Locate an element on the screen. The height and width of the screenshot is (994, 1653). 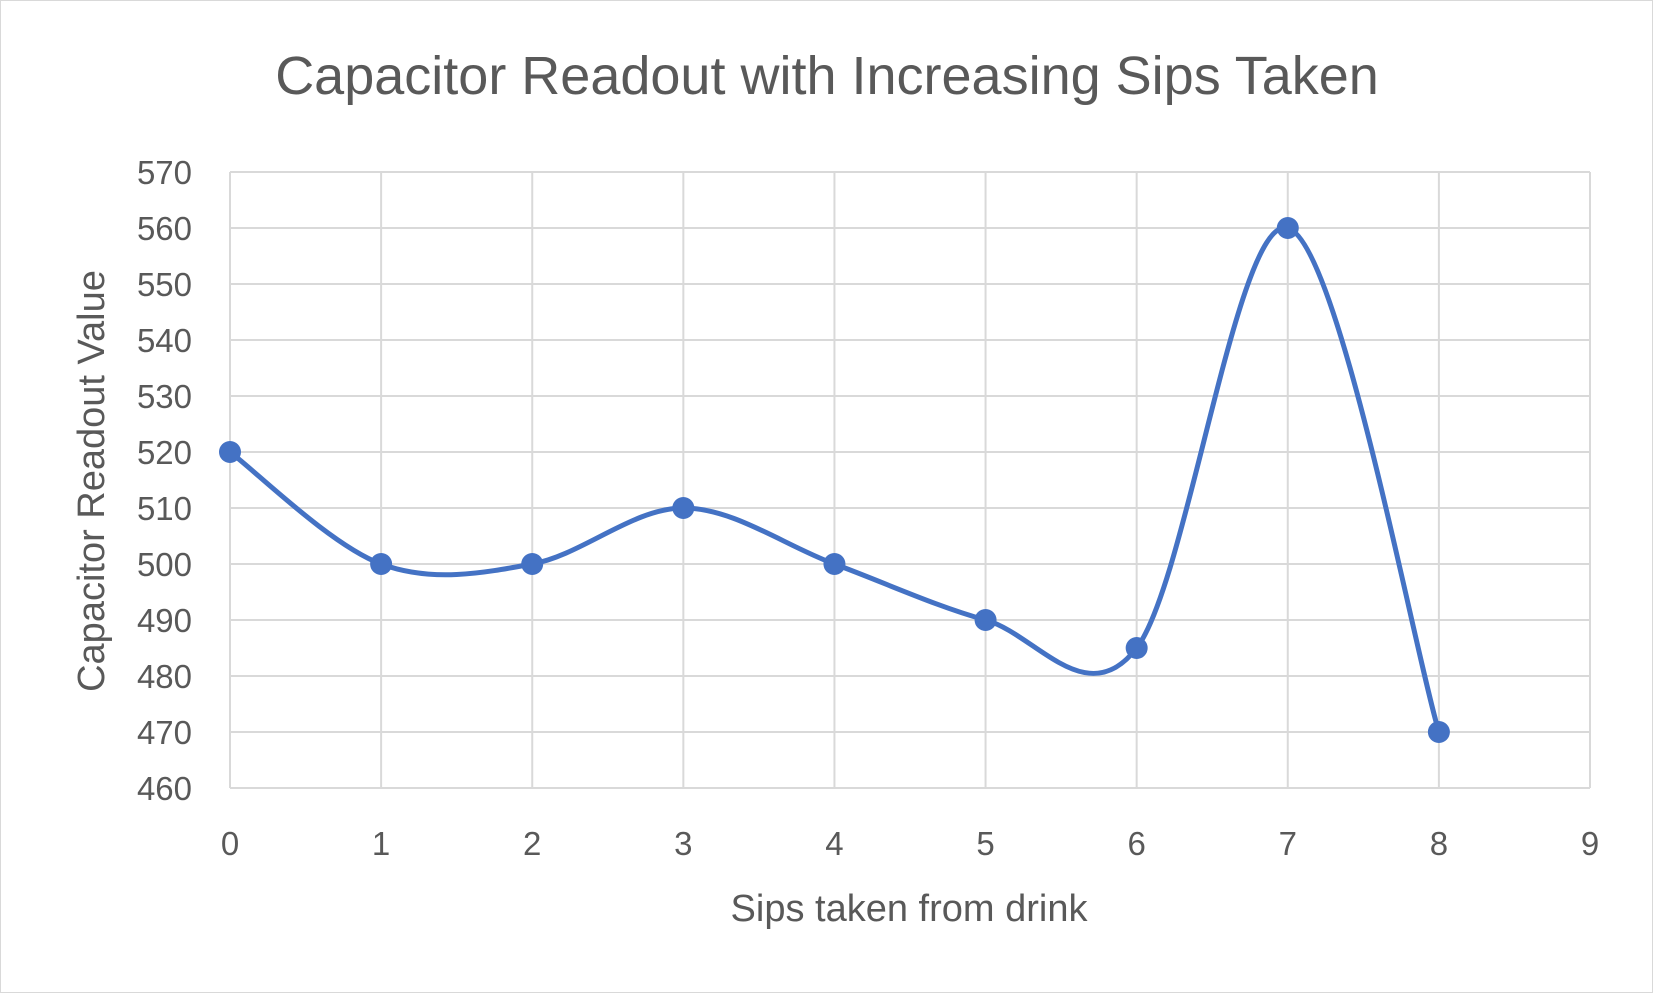
y-tick-label: 540 is located at coordinates (164, 340).